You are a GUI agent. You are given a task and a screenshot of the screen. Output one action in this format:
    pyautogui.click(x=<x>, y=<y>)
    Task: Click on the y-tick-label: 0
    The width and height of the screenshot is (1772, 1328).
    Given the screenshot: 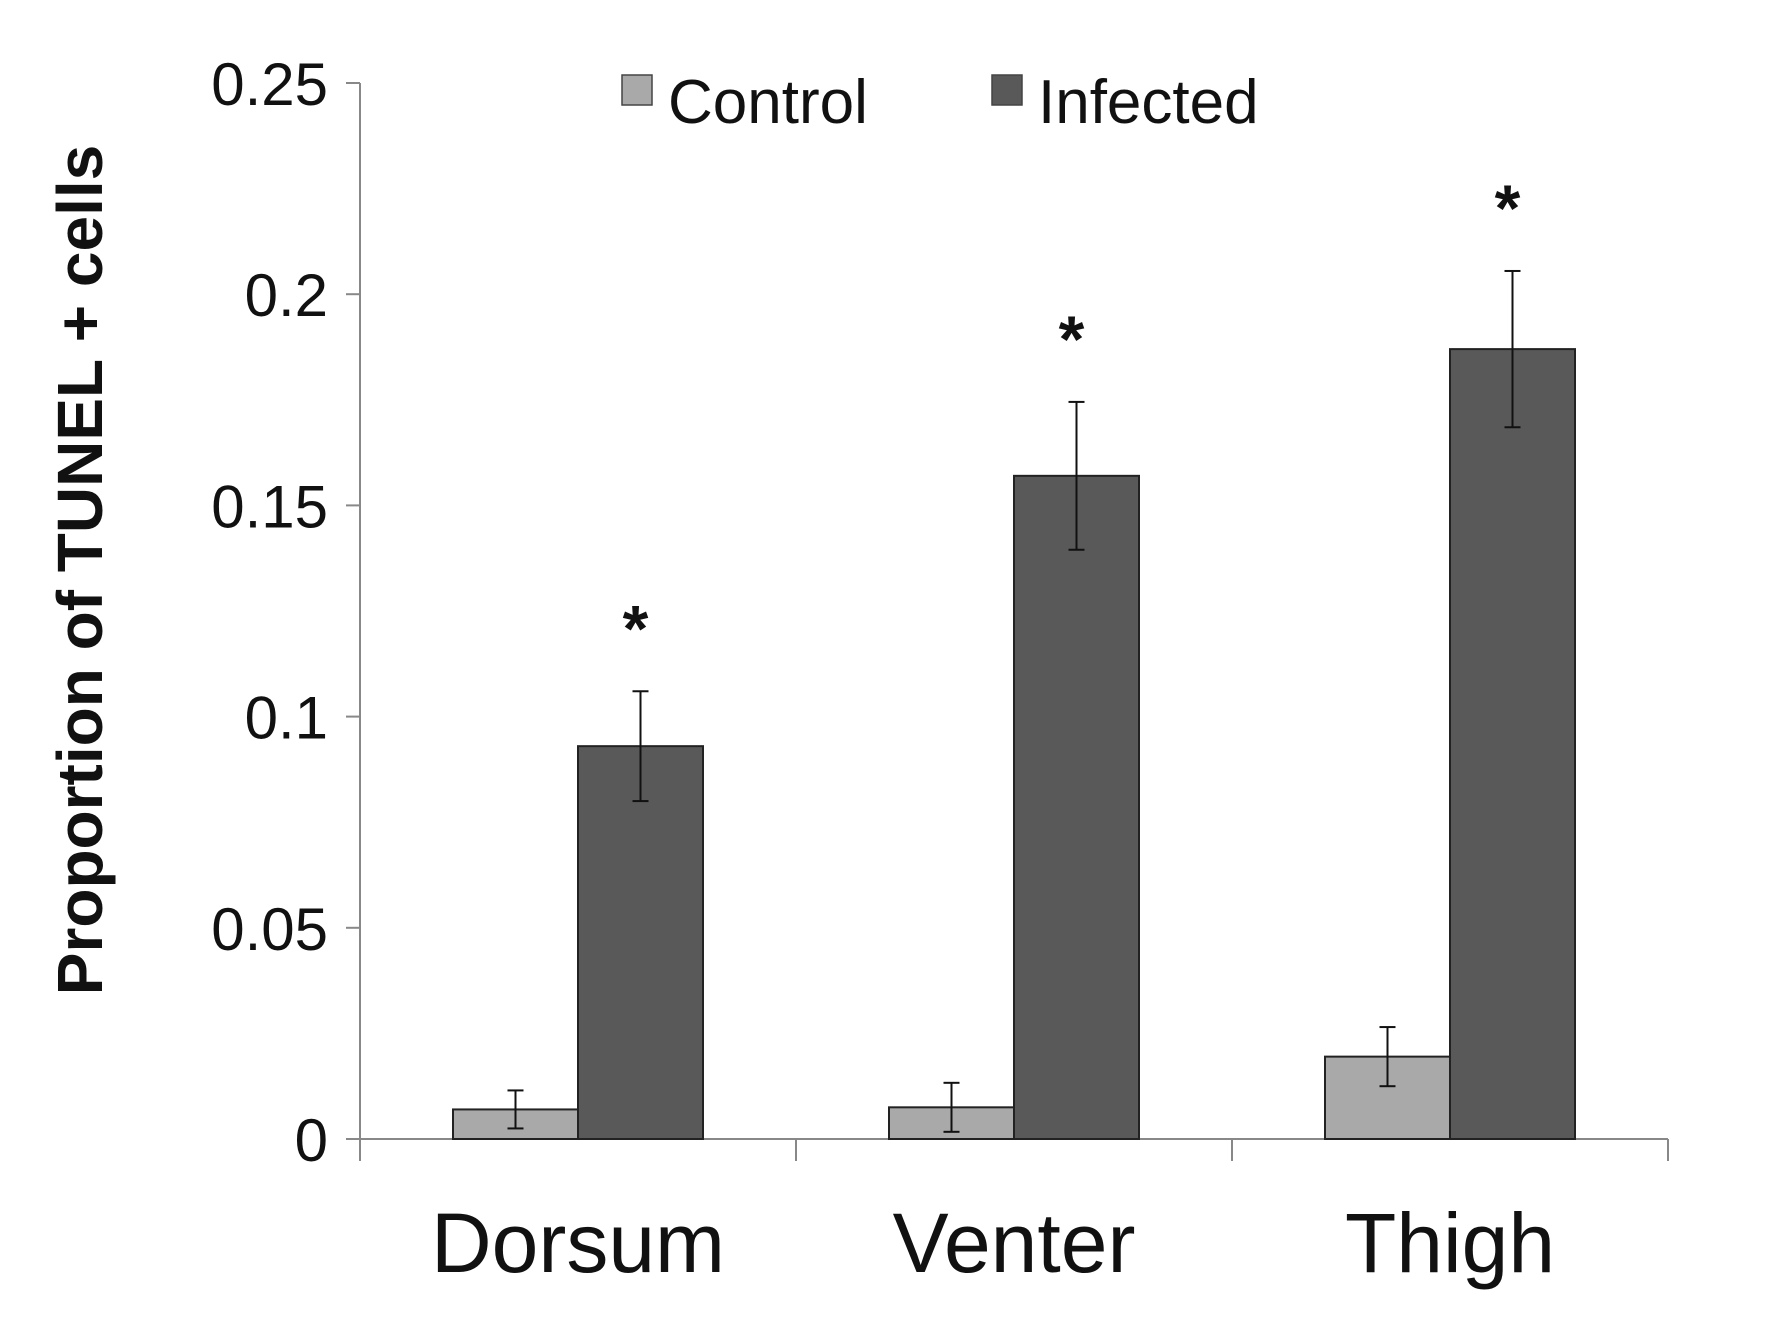 What is the action you would take?
    pyautogui.click(x=311, y=1140)
    